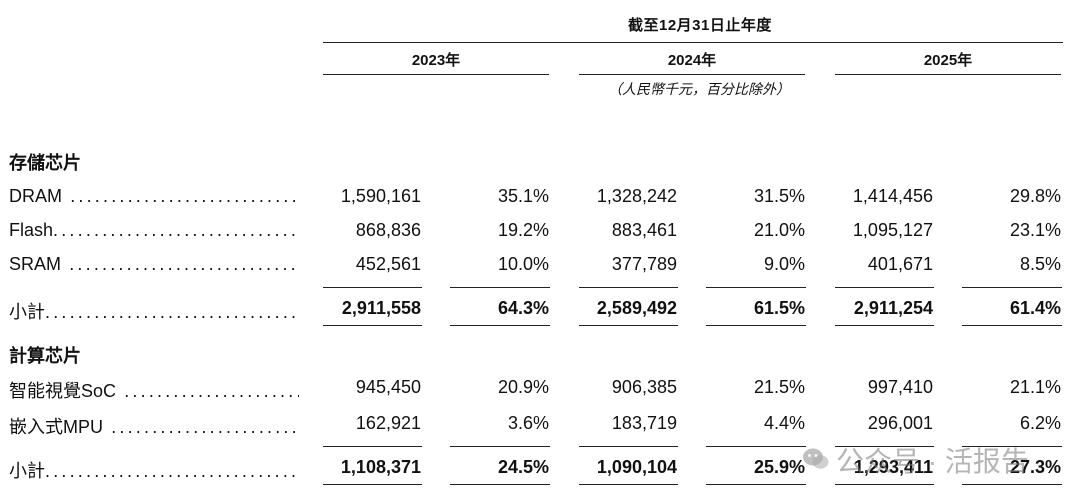 The image size is (1080, 504). Describe the element at coordinates (380, 467) in the screenshot. I see `subtotal-cell: 1,108,371` at that location.